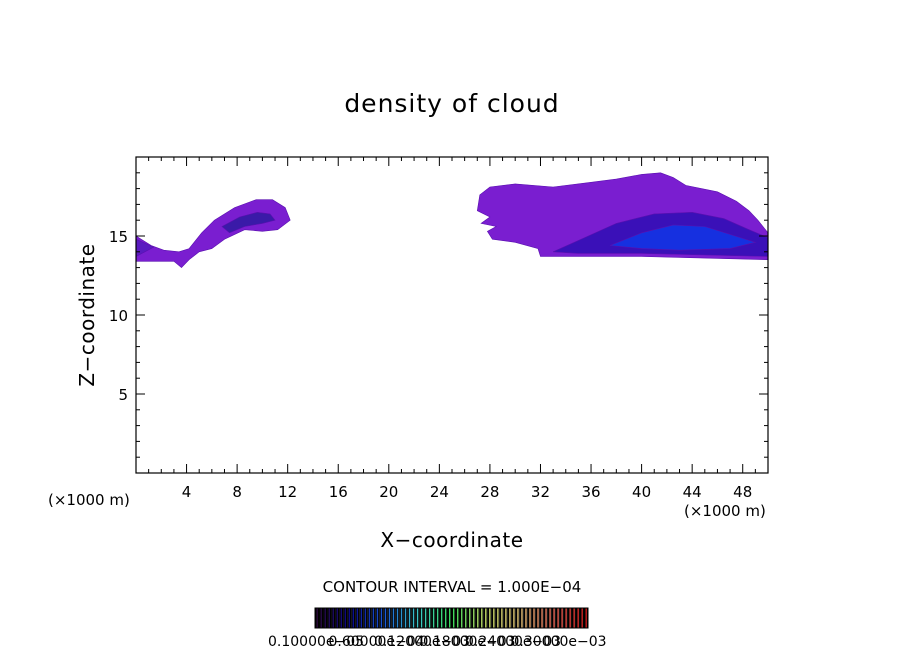 This screenshot has height=654, width=904. What do you see at coordinates (451, 540) in the screenshot?
I see `x-axis-title: X−coordinate` at bounding box center [451, 540].